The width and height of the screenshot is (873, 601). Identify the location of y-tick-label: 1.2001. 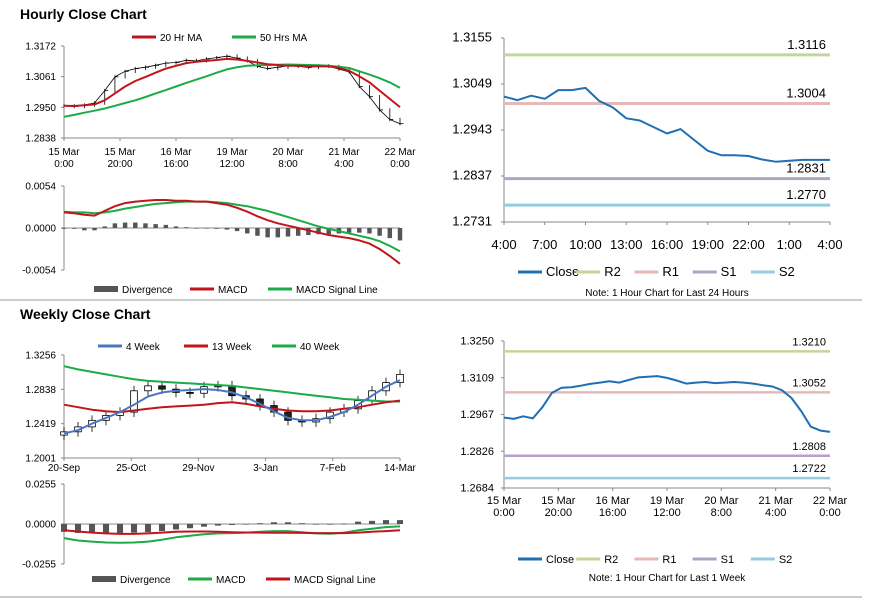
(40, 459).